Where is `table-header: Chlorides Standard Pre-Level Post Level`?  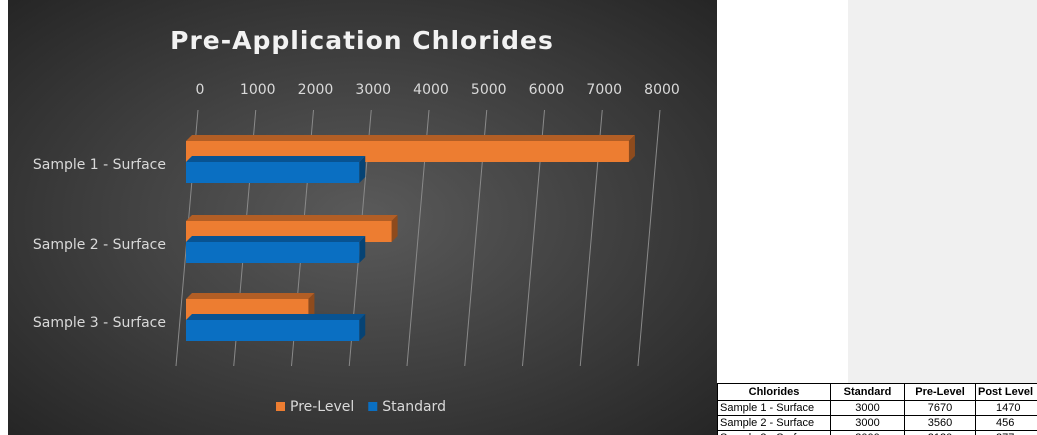 table-header: Chlorides Standard Pre-Level Post Level is located at coordinates (877, 392).